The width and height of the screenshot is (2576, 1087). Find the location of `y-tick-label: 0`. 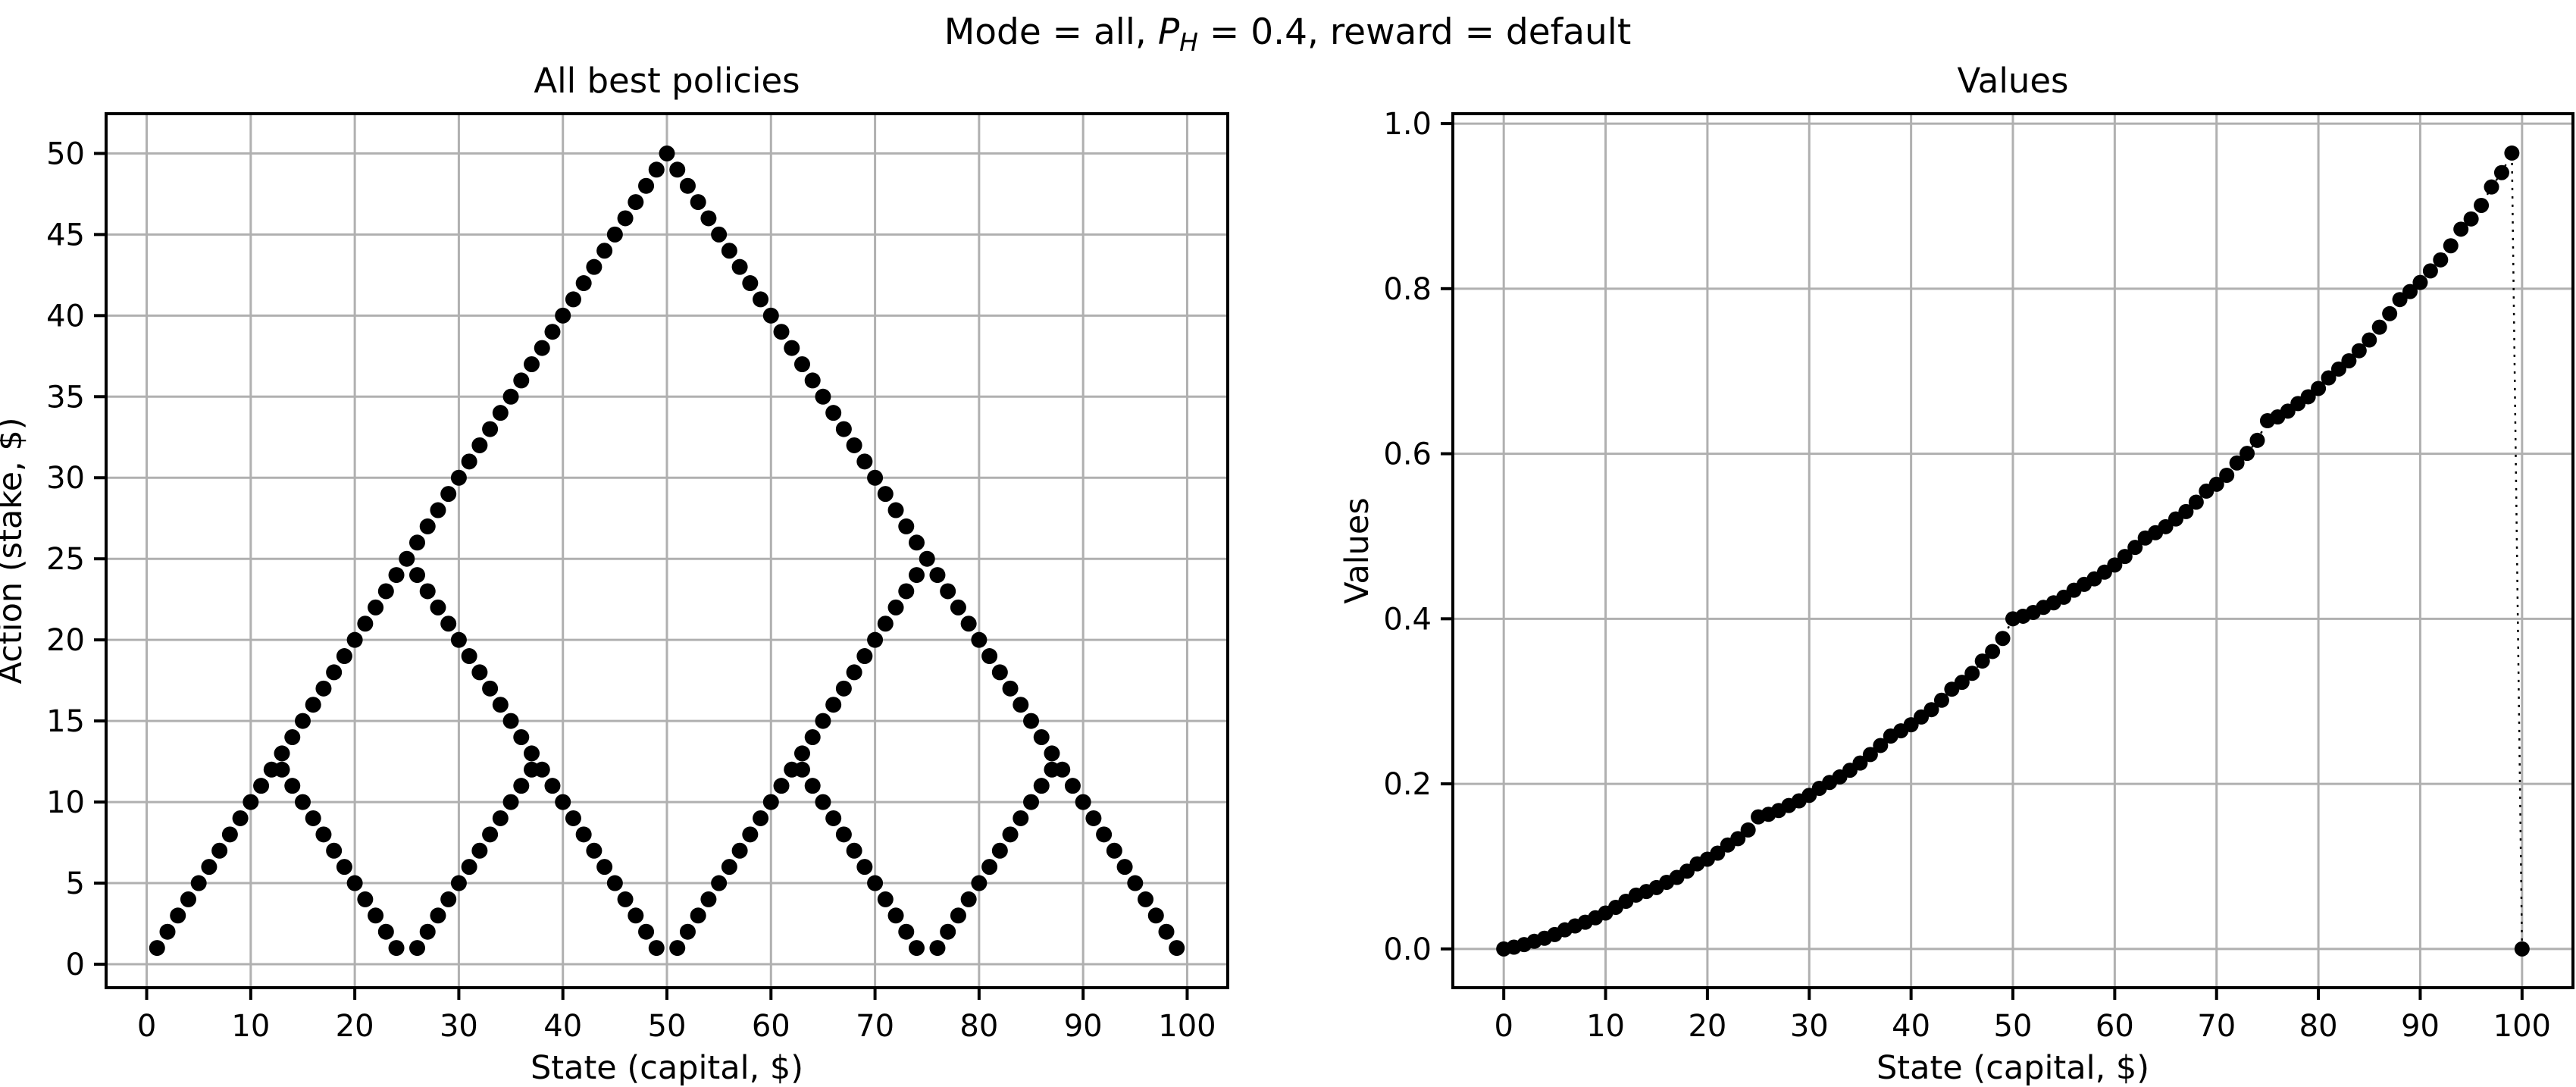

y-tick-label: 0 is located at coordinates (75, 965).